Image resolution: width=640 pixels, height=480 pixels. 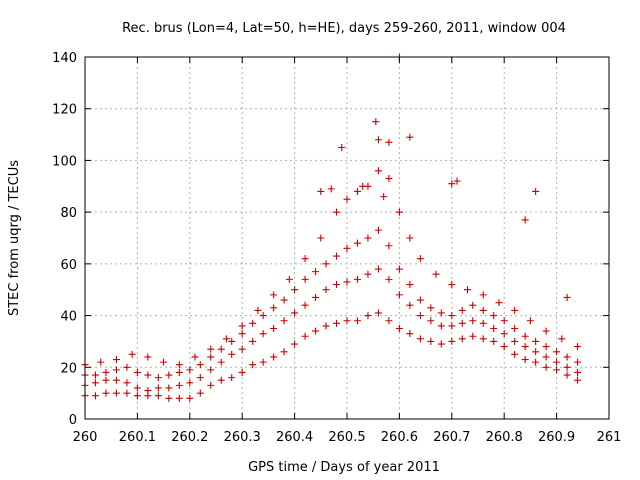 What do you see at coordinates (504, 437) in the screenshot?
I see `x-tick-label: 260.8` at bounding box center [504, 437].